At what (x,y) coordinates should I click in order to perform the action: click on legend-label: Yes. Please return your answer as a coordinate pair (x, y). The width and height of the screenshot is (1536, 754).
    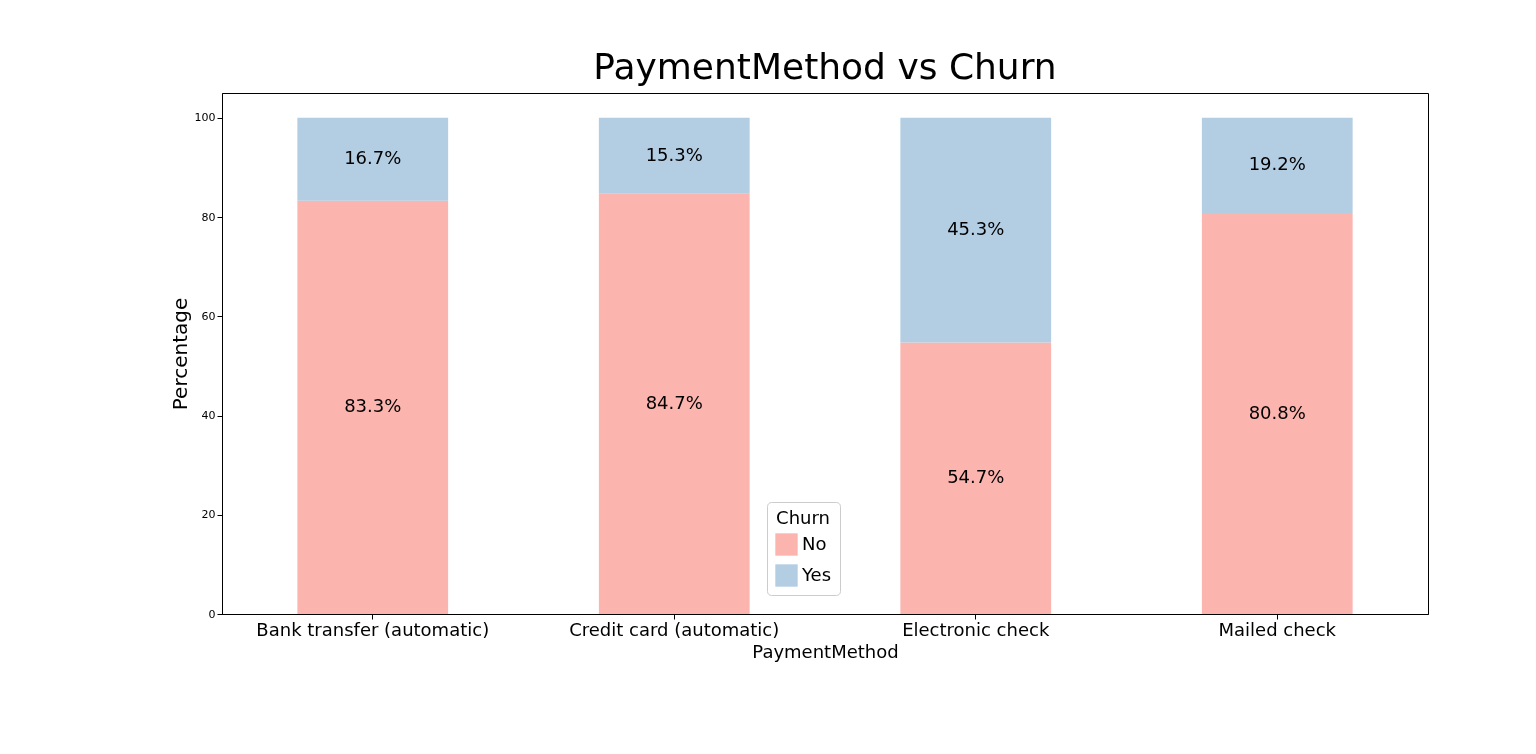
    Looking at the image, I should click on (816, 574).